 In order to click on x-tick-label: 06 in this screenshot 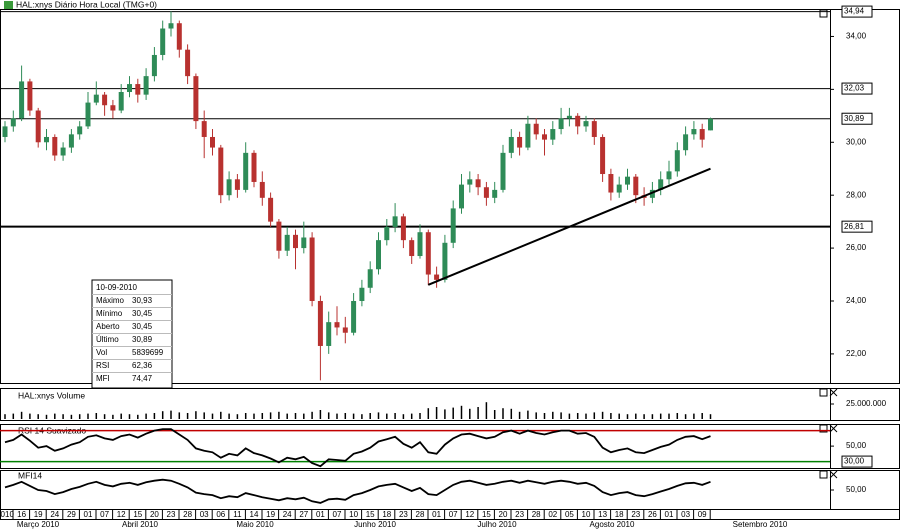, I will do `click(220, 514)`.